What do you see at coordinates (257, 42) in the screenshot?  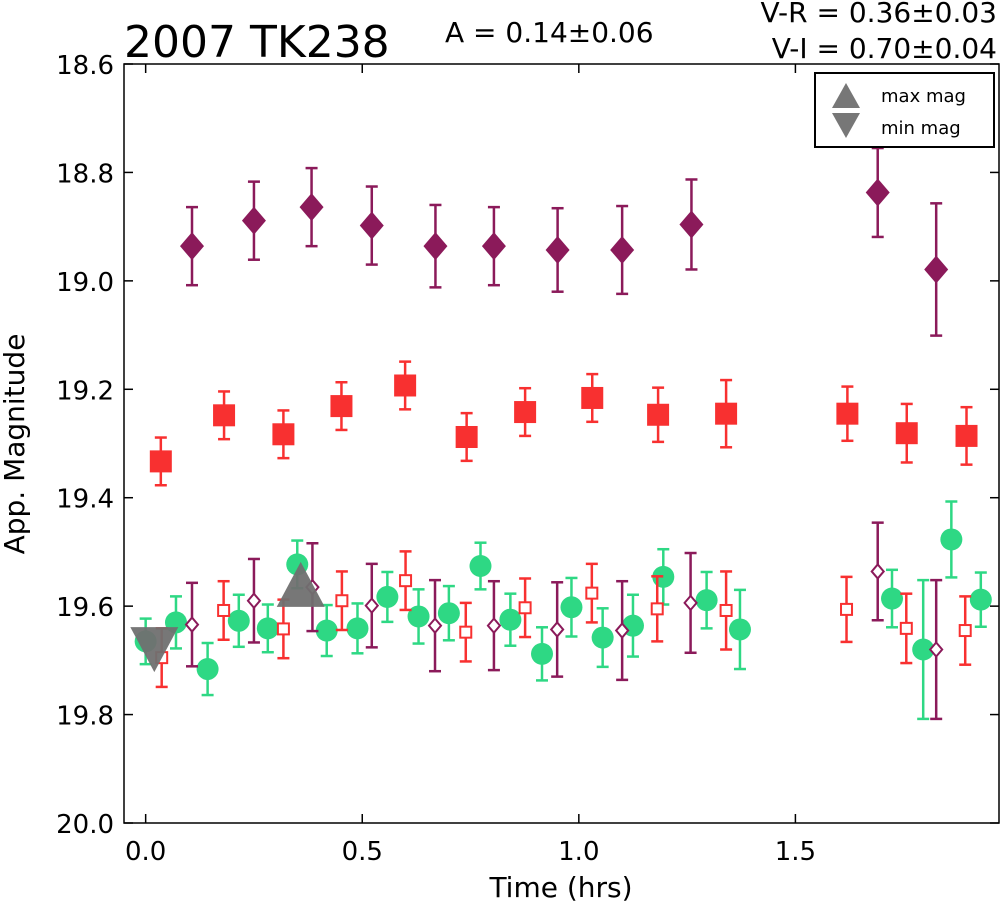 I see `chart-title: 2007 TK238` at bounding box center [257, 42].